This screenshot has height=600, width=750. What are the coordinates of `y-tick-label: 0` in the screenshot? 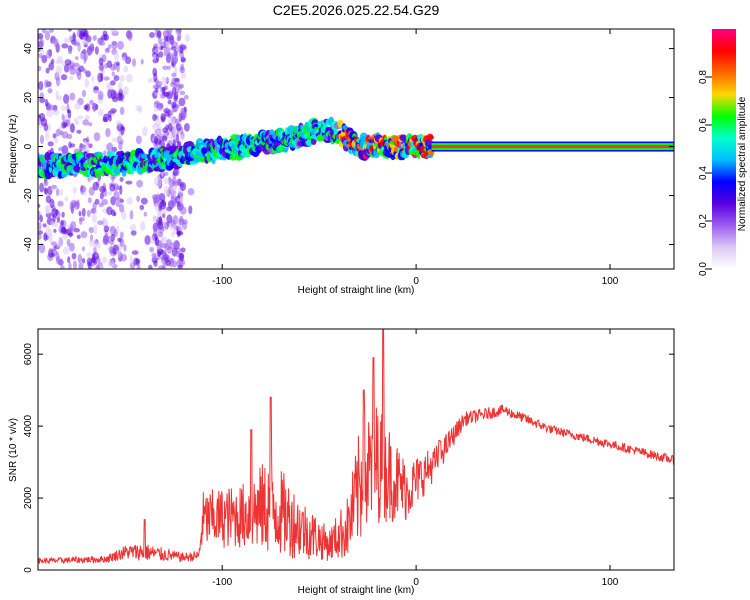 It's located at (28, 146).